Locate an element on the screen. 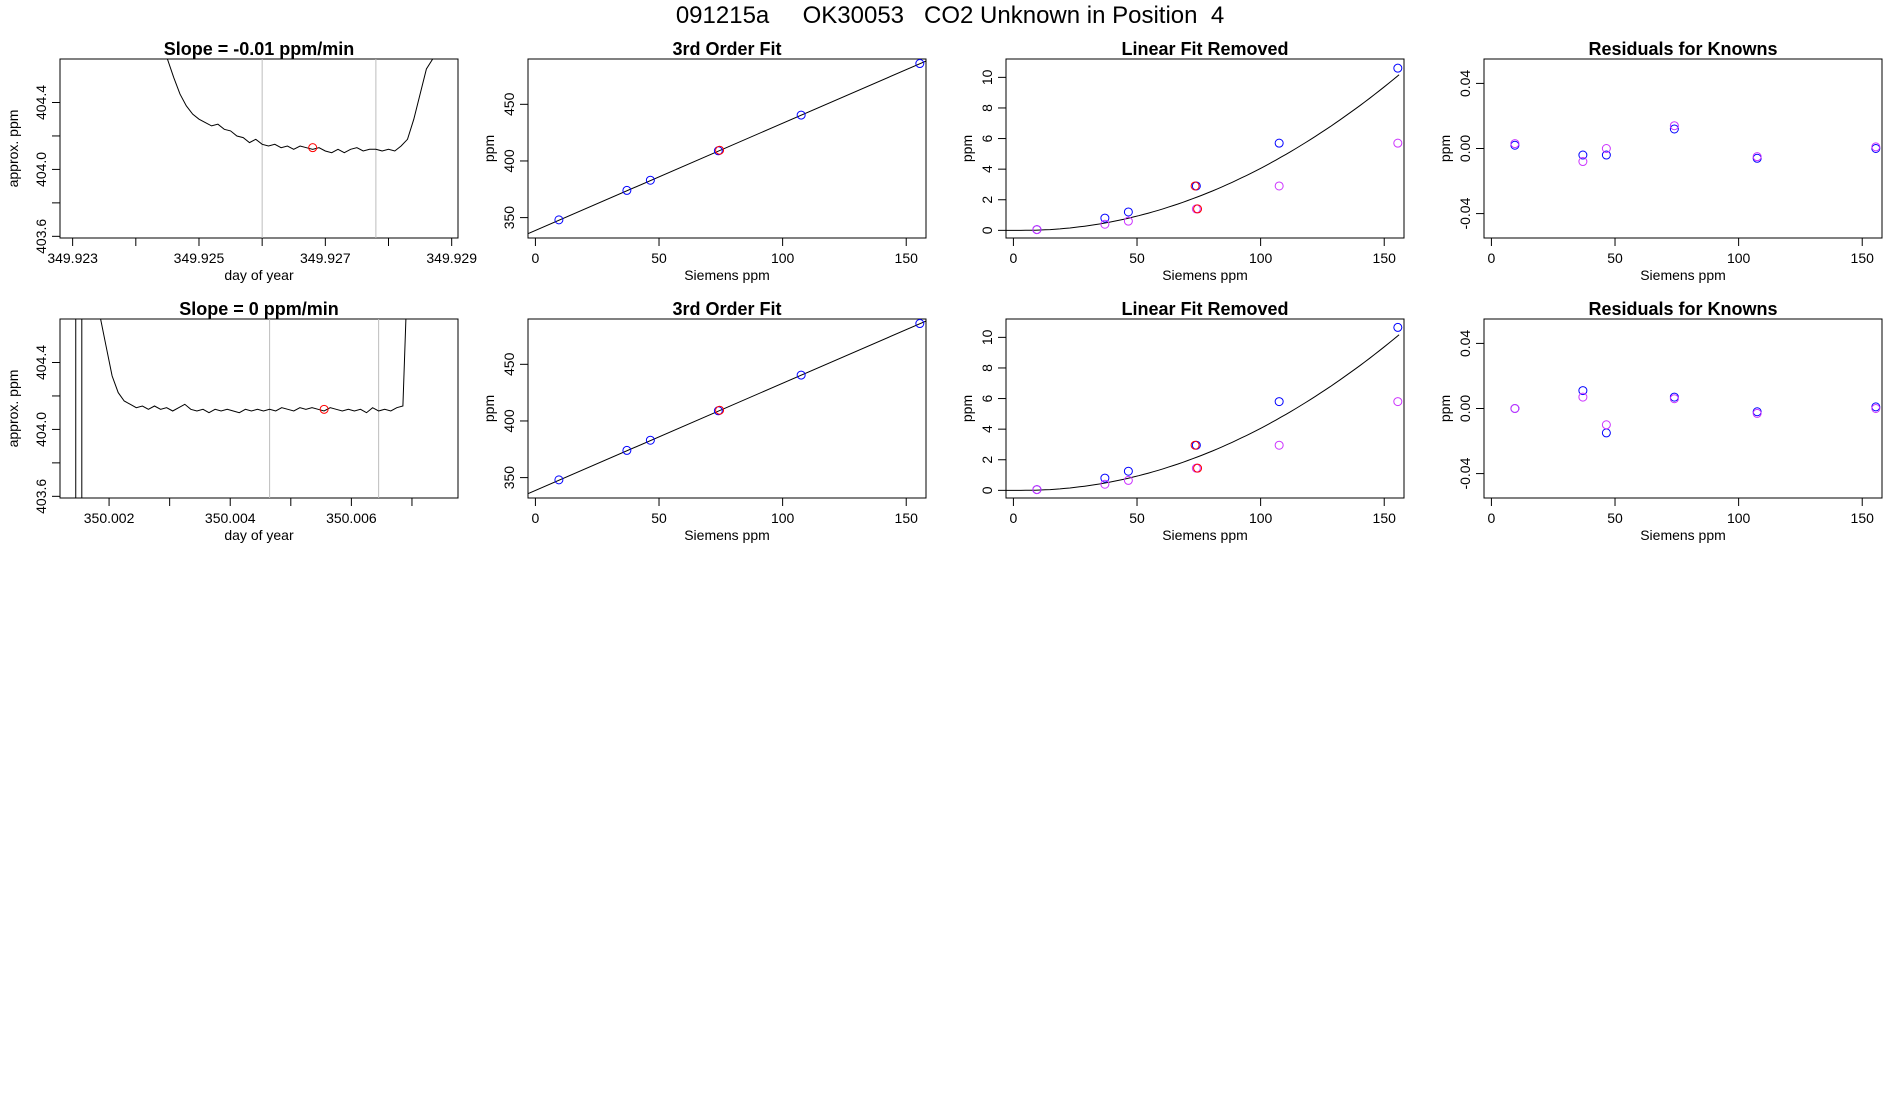 The height and width of the screenshot is (1100, 1900). y-tick-label: 350 is located at coordinates (509, 478).